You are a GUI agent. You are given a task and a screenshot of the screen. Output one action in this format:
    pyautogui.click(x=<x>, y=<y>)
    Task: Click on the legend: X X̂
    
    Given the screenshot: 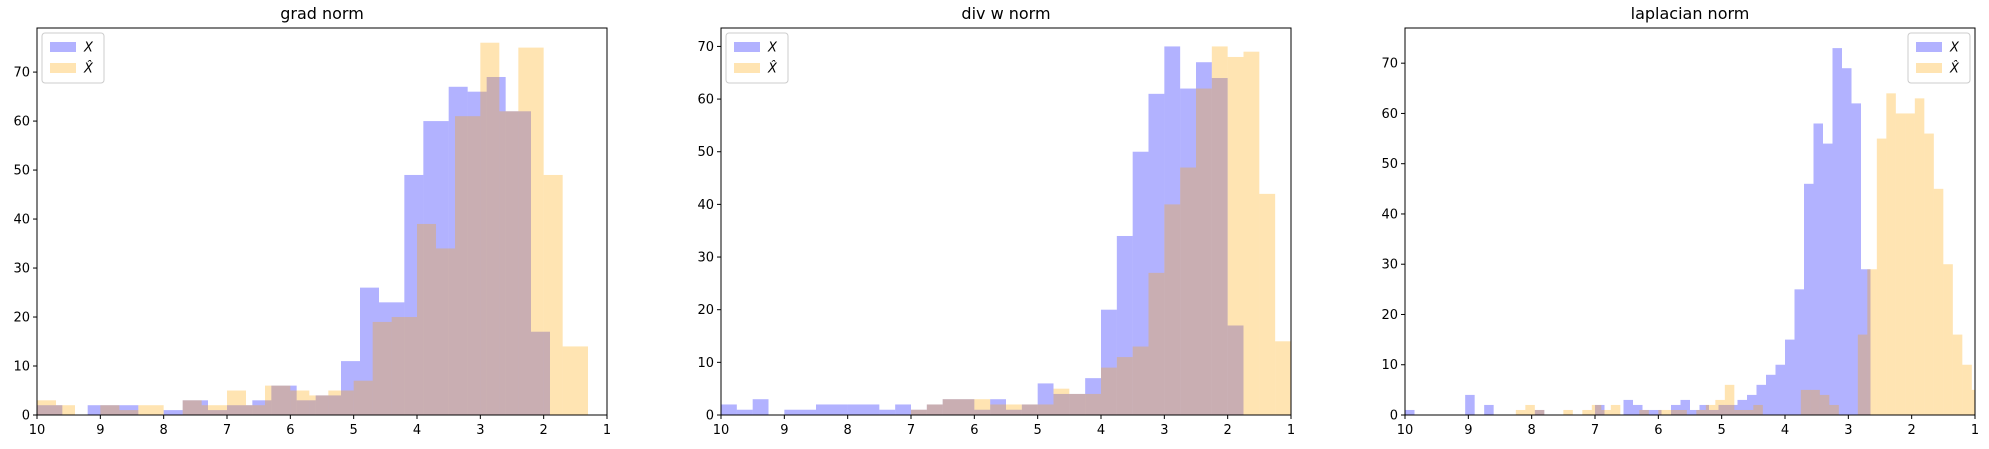 What is the action you would take?
    pyautogui.click(x=1939, y=58)
    